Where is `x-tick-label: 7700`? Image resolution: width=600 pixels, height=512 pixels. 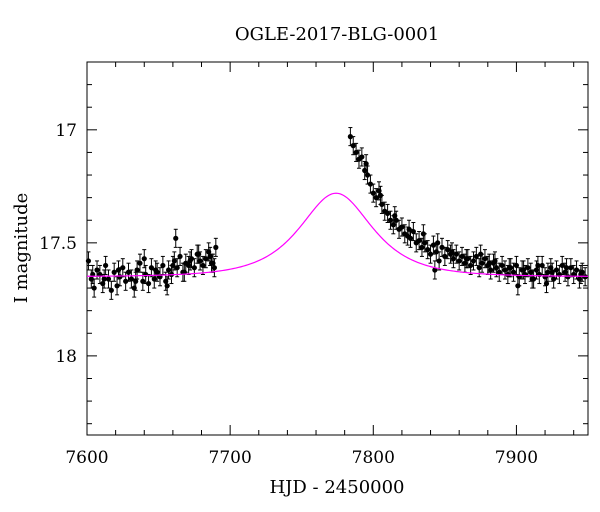
x-tick-label: 7700 is located at coordinates (230, 458).